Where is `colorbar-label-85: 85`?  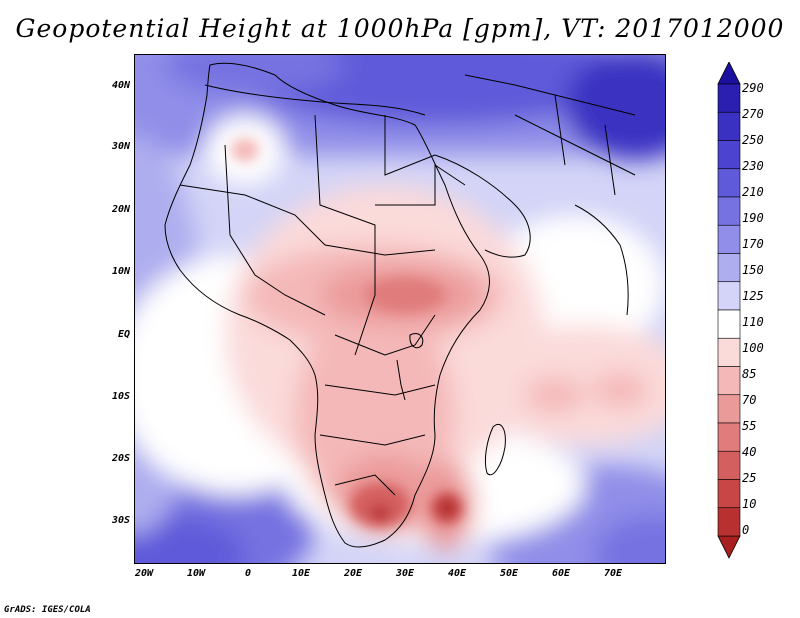
colorbar-label-85: 85 is located at coordinates (749, 374).